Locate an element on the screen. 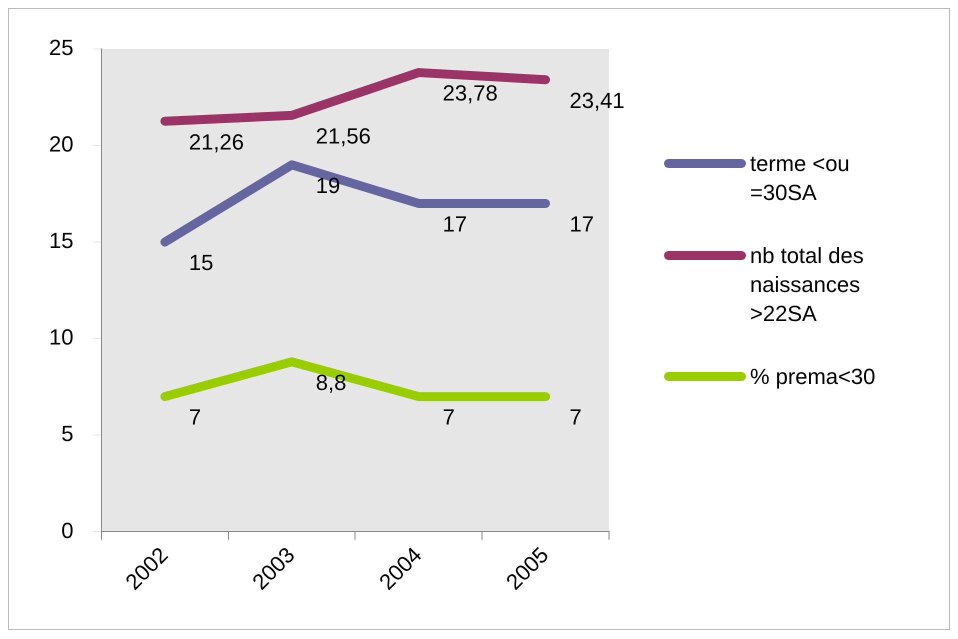 The height and width of the screenshot is (639, 958). legend-label: terme <ou =30SA is located at coordinates (800, 178).